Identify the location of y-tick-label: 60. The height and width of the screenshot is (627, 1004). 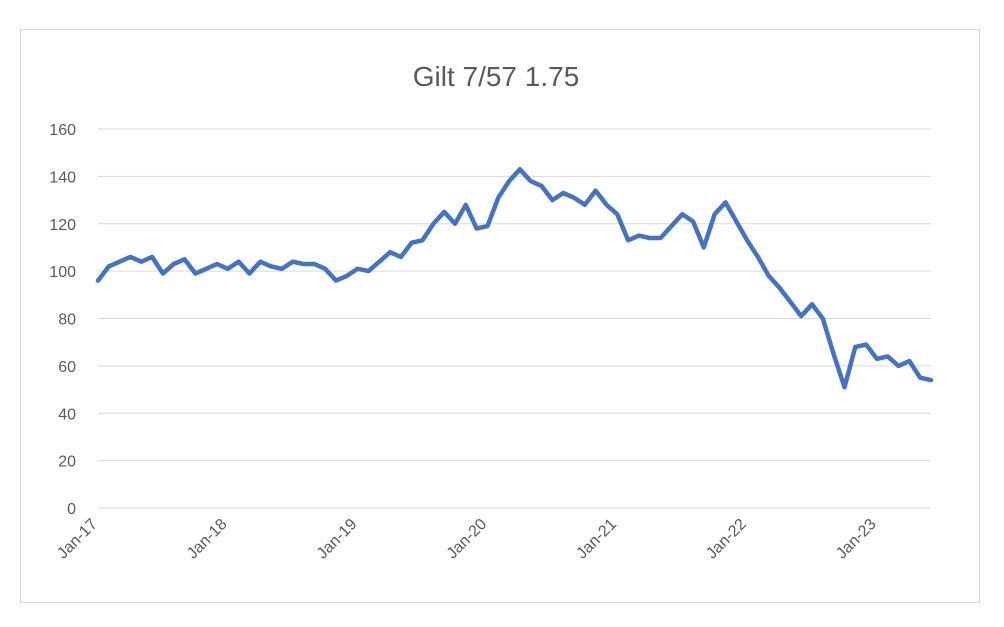
(67, 367).